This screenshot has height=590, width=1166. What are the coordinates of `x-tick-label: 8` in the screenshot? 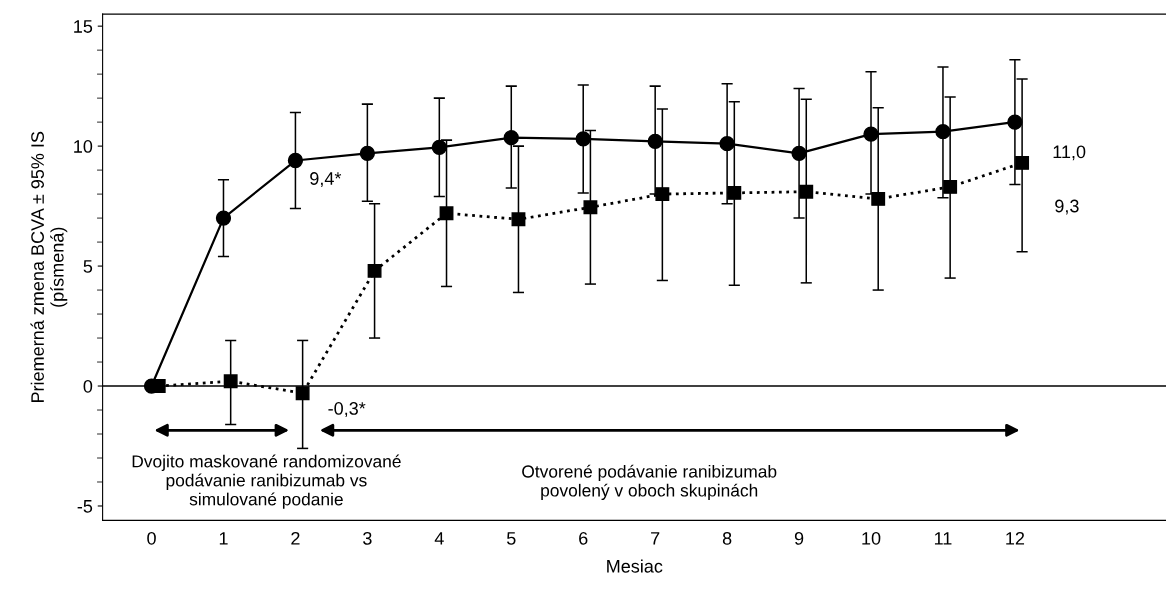 It's located at (727, 538).